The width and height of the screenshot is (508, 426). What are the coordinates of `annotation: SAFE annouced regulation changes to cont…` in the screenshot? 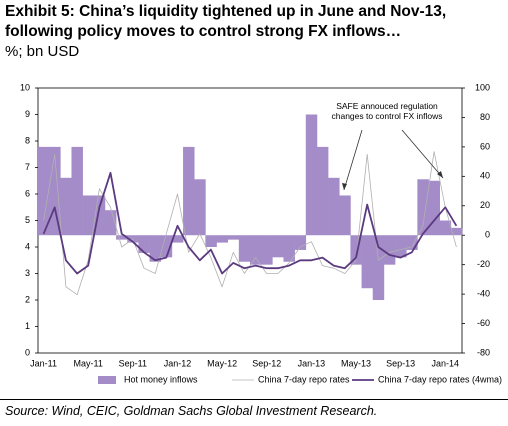 It's located at (387, 111).